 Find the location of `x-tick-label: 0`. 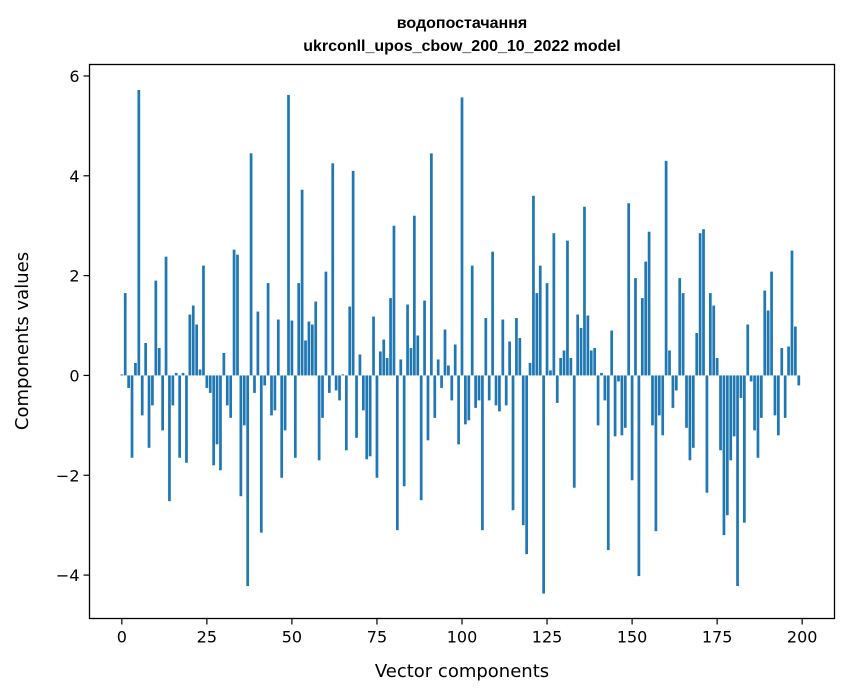

x-tick-label: 0 is located at coordinates (122, 637).